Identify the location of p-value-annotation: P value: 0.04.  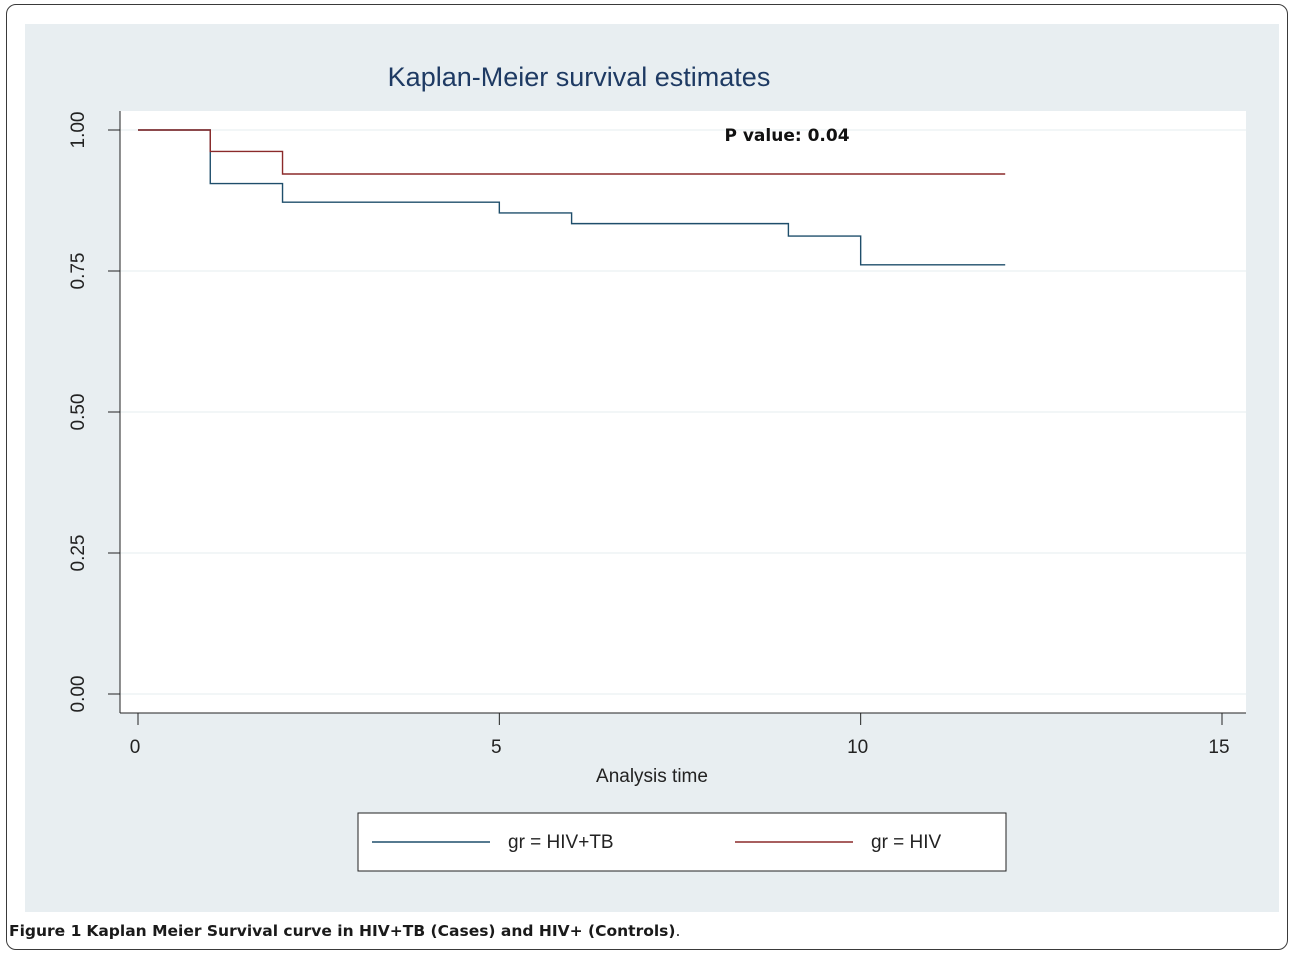
(786, 136).